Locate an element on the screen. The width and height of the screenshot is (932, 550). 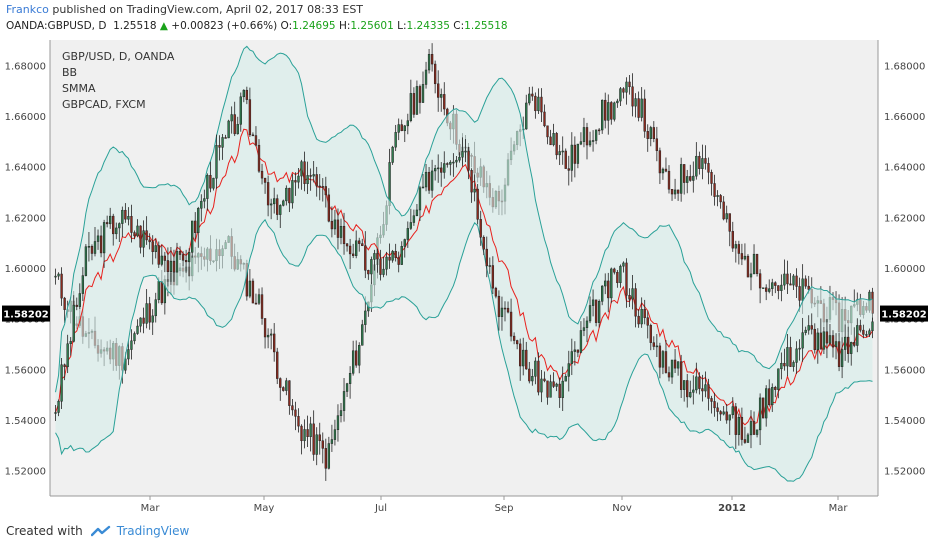
legend-item: BB is located at coordinates (69, 72).